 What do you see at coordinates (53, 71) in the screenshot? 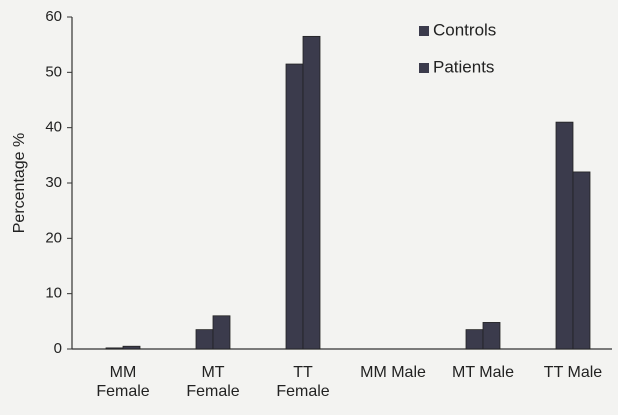
I see `y-tick-label: 50` at bounding box center [53, 71].